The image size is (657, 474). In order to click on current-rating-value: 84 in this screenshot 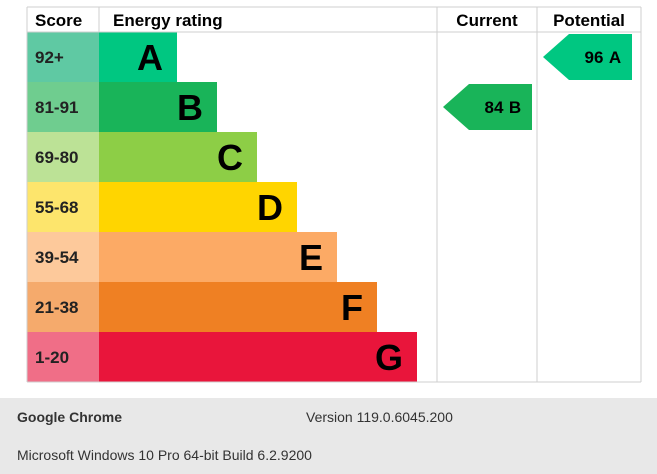, I will do `click(494, 107)`.